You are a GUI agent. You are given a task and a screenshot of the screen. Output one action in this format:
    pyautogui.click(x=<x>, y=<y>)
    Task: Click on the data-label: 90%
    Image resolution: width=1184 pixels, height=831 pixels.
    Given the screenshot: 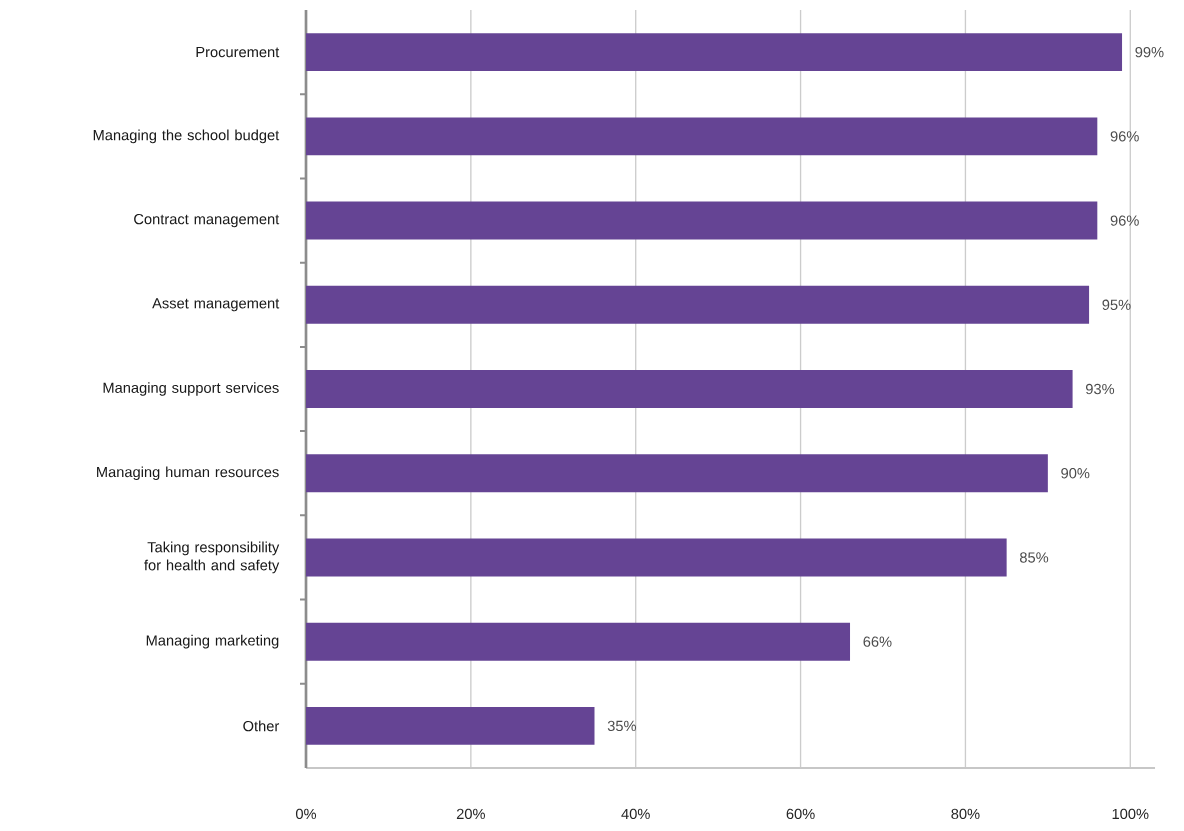 What is the action you would take?
    pyautogui.click(x=1075, y=473)
    